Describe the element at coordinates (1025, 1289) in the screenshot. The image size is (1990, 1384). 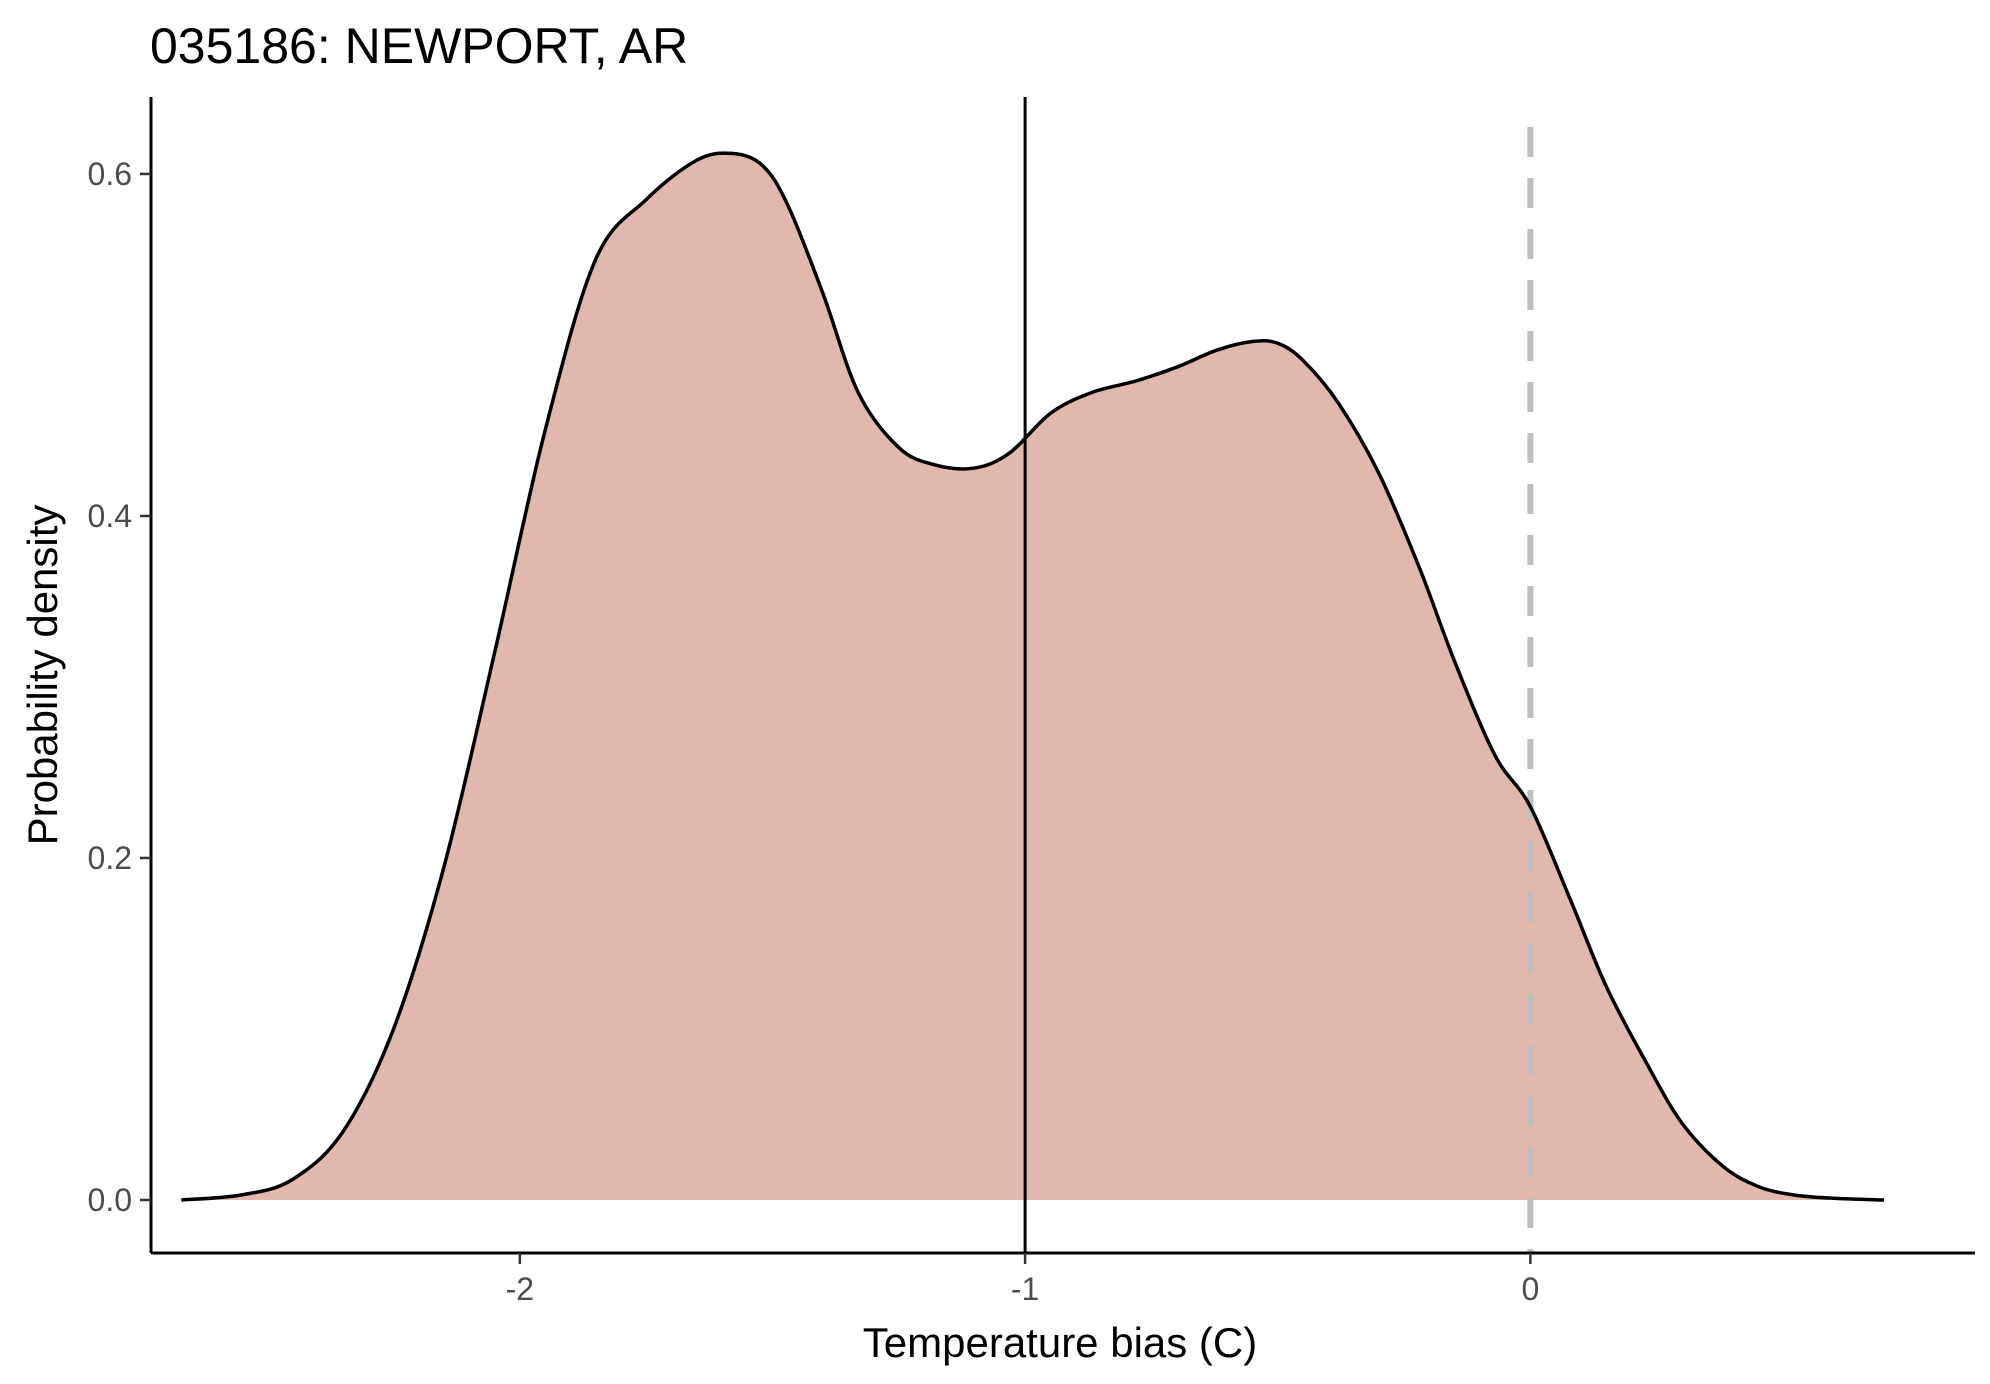
I see `x-tick-label: -1` at that location.